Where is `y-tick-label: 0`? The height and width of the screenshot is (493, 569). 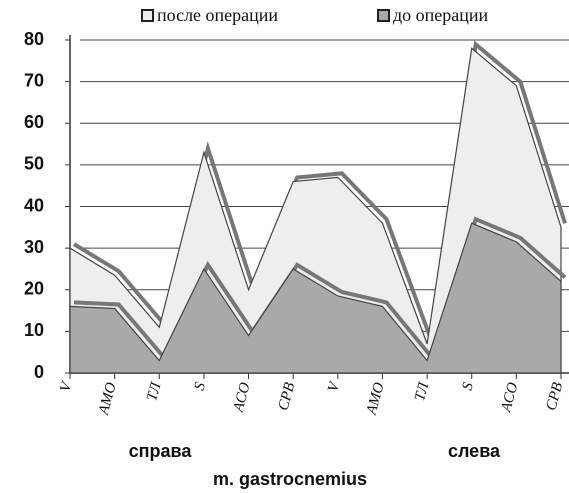 y-tick-label: 0 is located at coordinates (39, 372).